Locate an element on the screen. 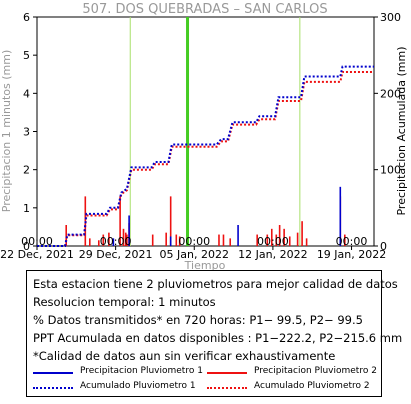 Image resolution: width=411 pixels, height=404 pixels. y-right-label: Precipitacion Acumulada (mm) is located at coordinates (401, 130).